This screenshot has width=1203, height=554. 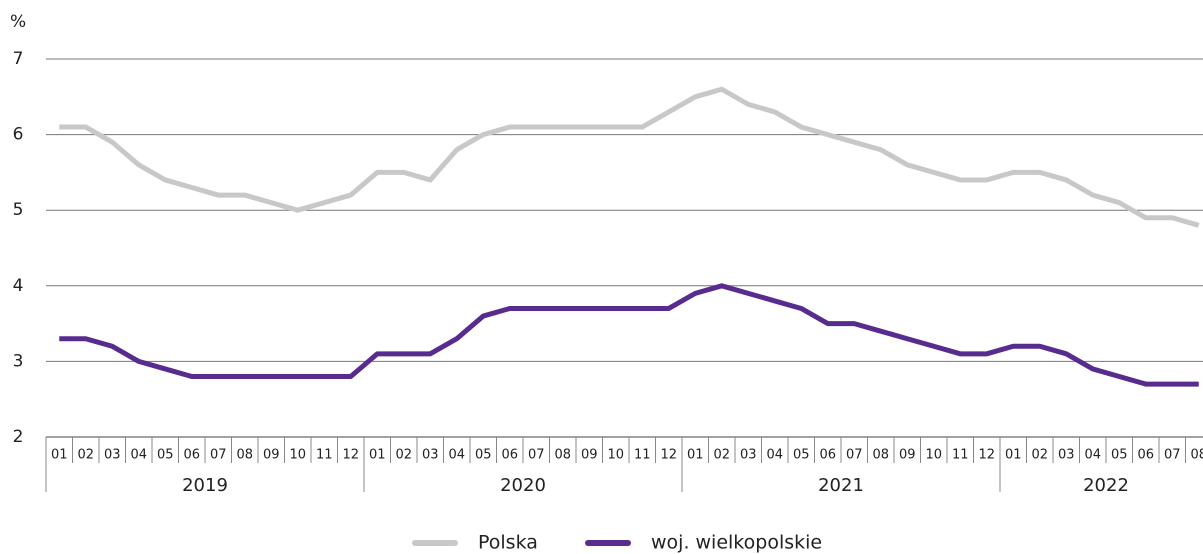 I want to click on y-tick-label: 3, so click(x=18, y=361).